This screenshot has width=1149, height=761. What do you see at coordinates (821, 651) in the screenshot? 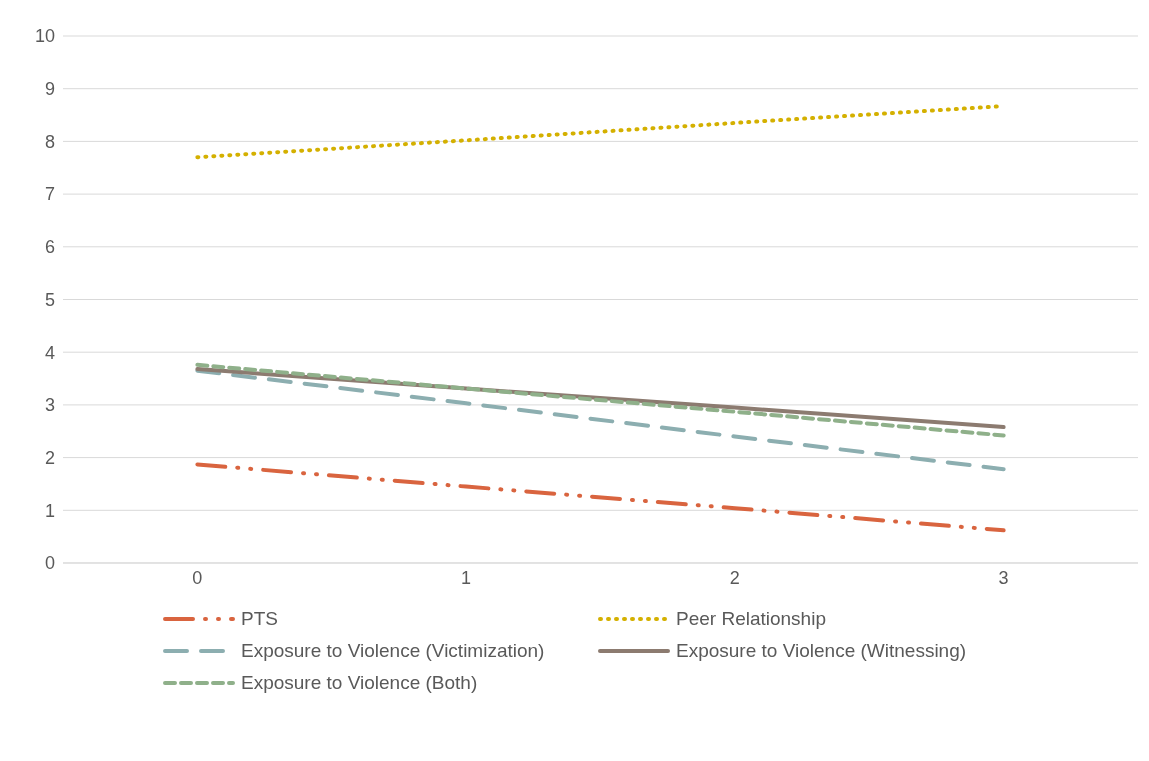
I see `legend-label: Exposure to Violence (Witnessing)` at bounding box center [821, 651].